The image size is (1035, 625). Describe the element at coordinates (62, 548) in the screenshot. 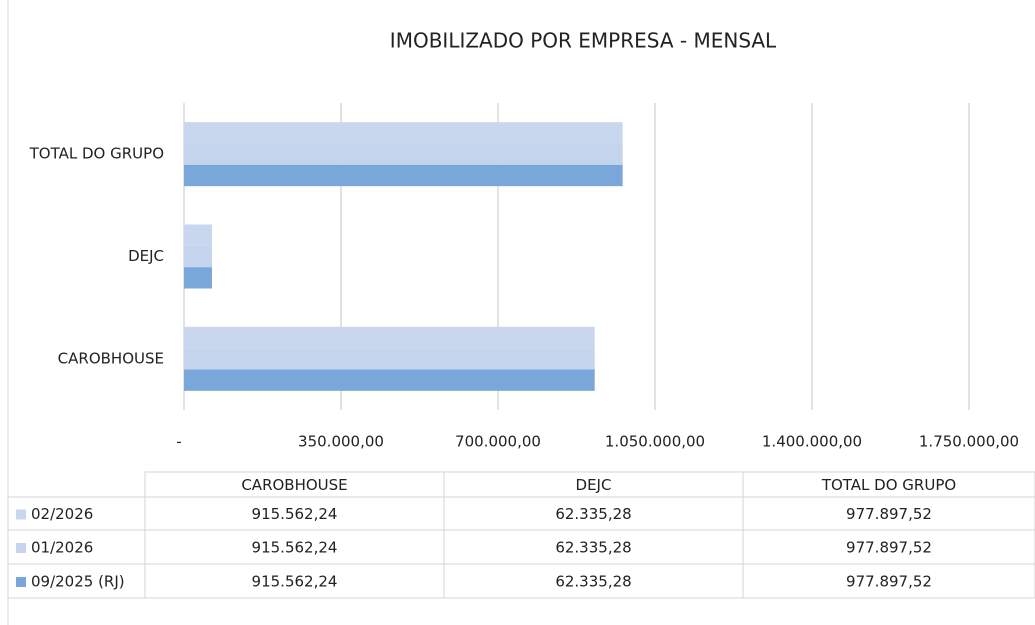

I see `legend-label: 01/2026` at that location.